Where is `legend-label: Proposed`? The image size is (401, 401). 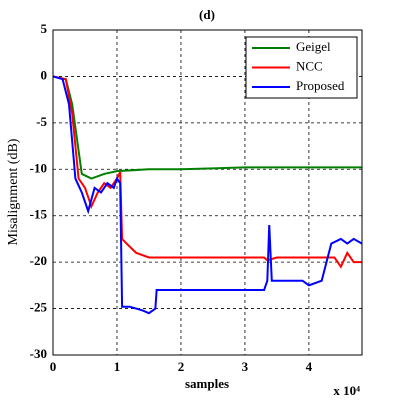
legend-label: Proposed is located at coordinates (320, 85).